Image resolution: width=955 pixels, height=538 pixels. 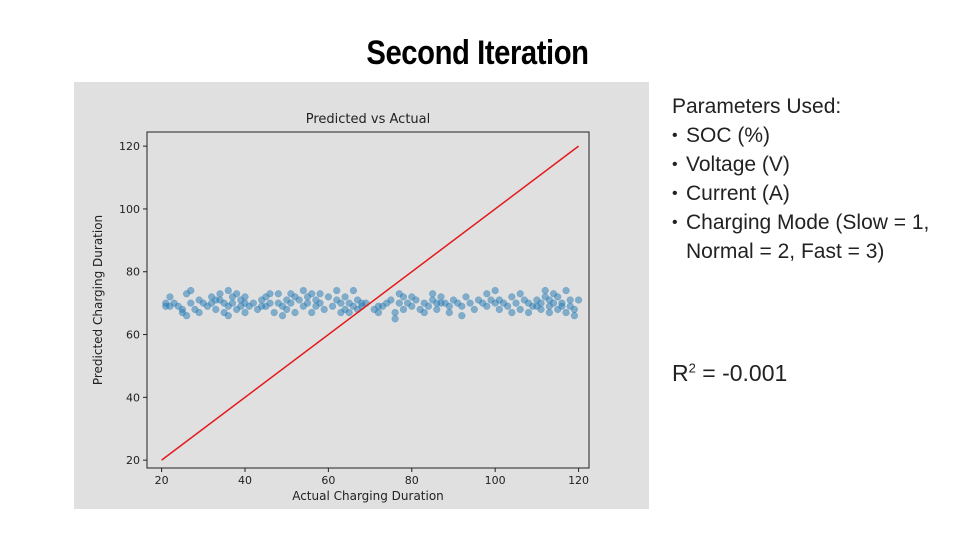 What do you see at coordinates (578, 480) in the screenshot?
I see `x-tick-label: 120` at bounding box center [578, 480].